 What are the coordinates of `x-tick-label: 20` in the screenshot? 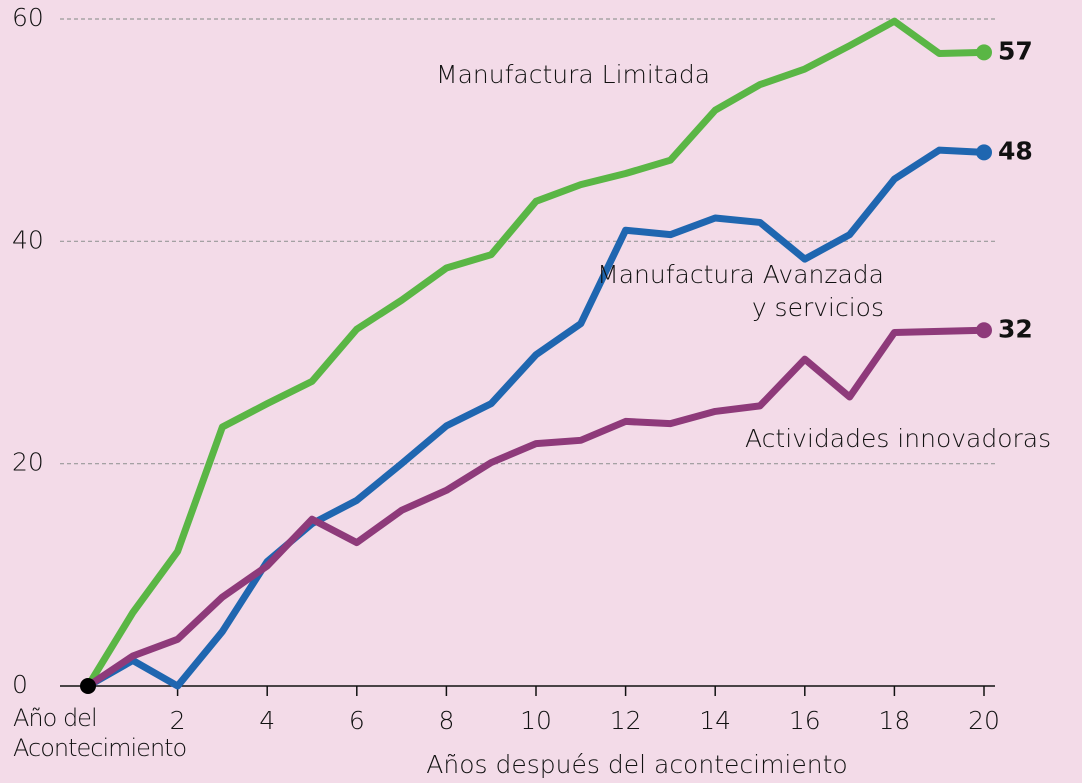 It's located at (984, 720).